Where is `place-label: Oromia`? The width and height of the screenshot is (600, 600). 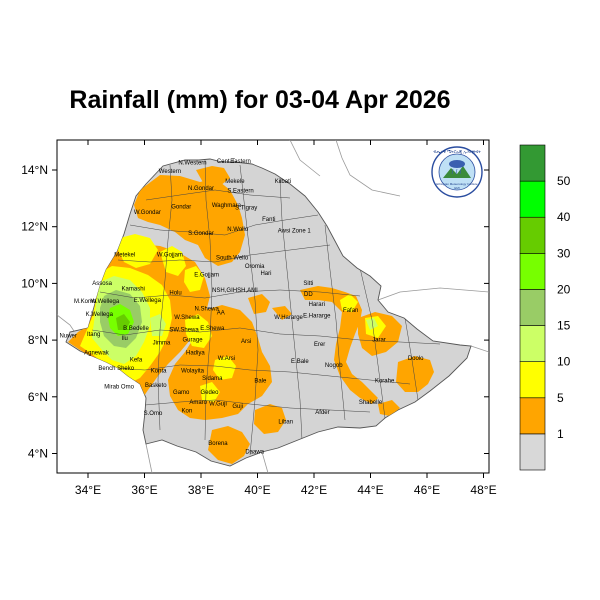
place-label: Oromia is located at coordinates (255, 267).